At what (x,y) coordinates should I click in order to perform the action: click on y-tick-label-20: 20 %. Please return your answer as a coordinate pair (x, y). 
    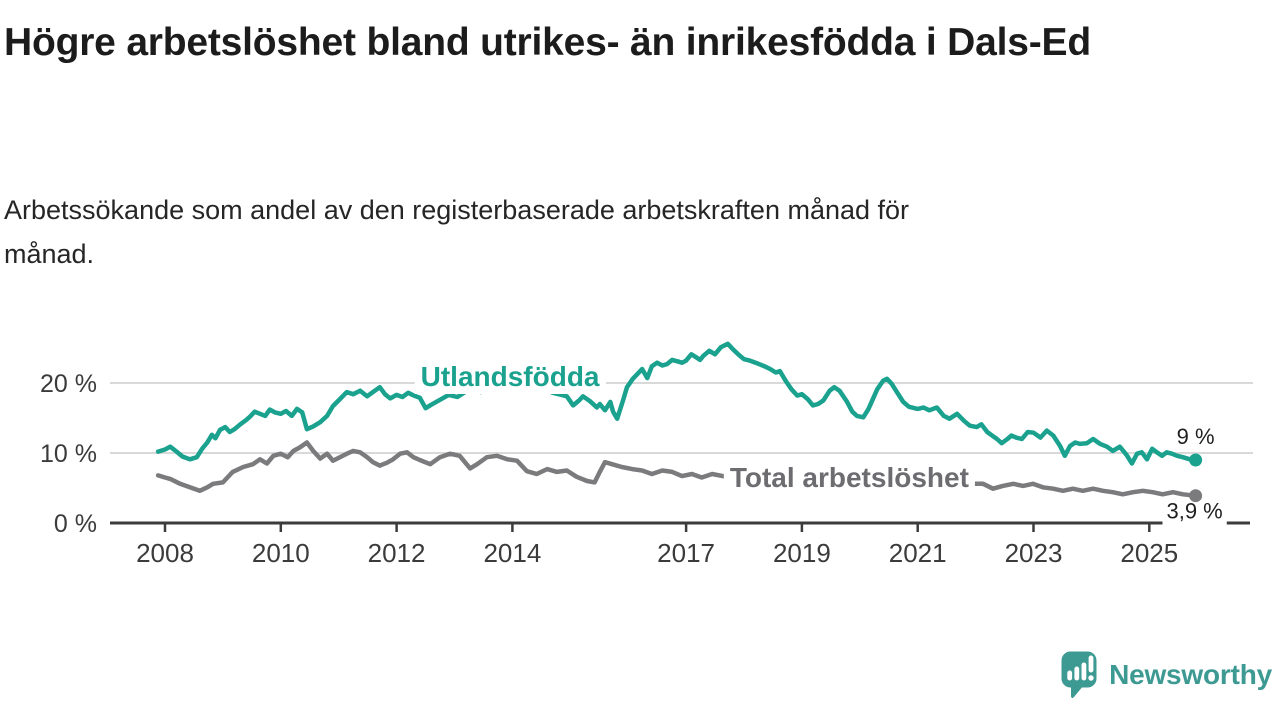
    Looking at the image, I should click on (68, 384).